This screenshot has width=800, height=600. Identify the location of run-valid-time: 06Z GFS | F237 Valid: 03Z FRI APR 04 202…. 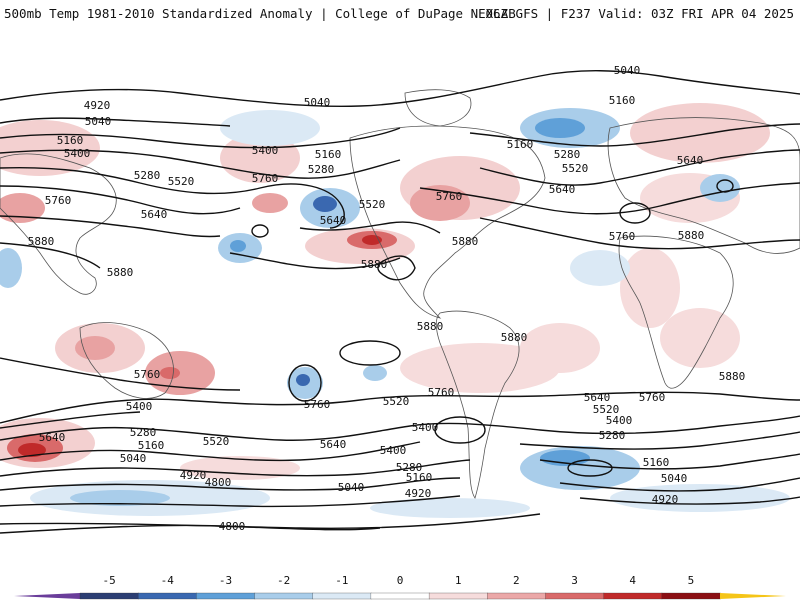
(639, 13).